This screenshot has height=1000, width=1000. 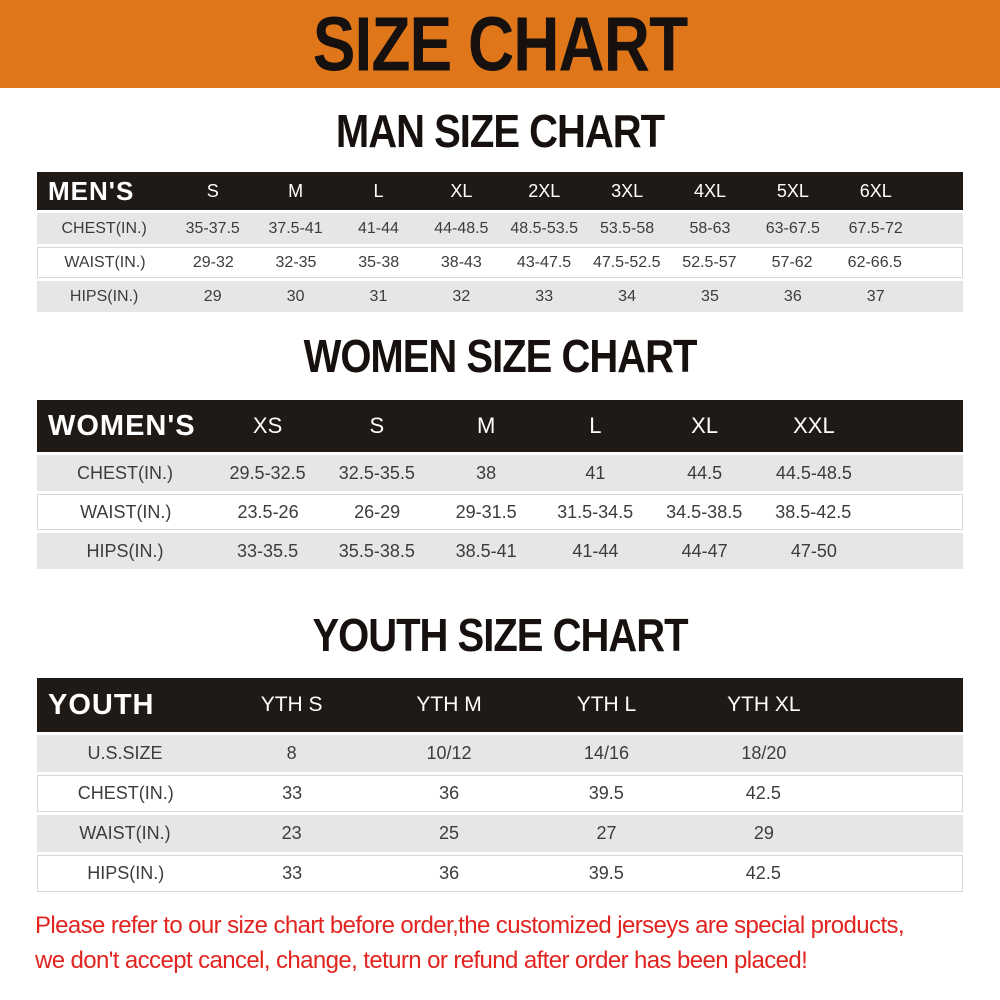 What do you see at coordinates (792, 228) in the screenshot?
I see `cell: 63-67.5` at bounding box center [792, 228].